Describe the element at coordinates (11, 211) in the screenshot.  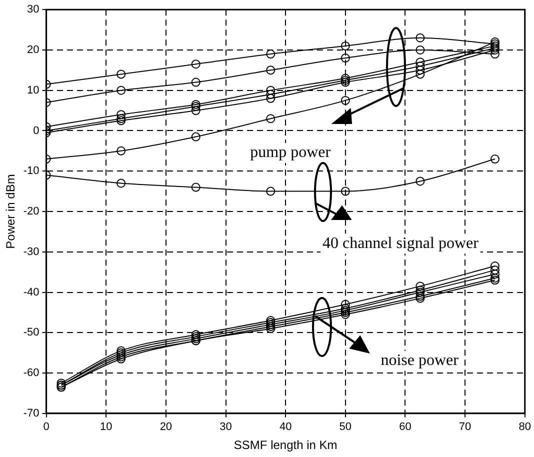
I see `y-axis-title: Power in dBm` at that location.